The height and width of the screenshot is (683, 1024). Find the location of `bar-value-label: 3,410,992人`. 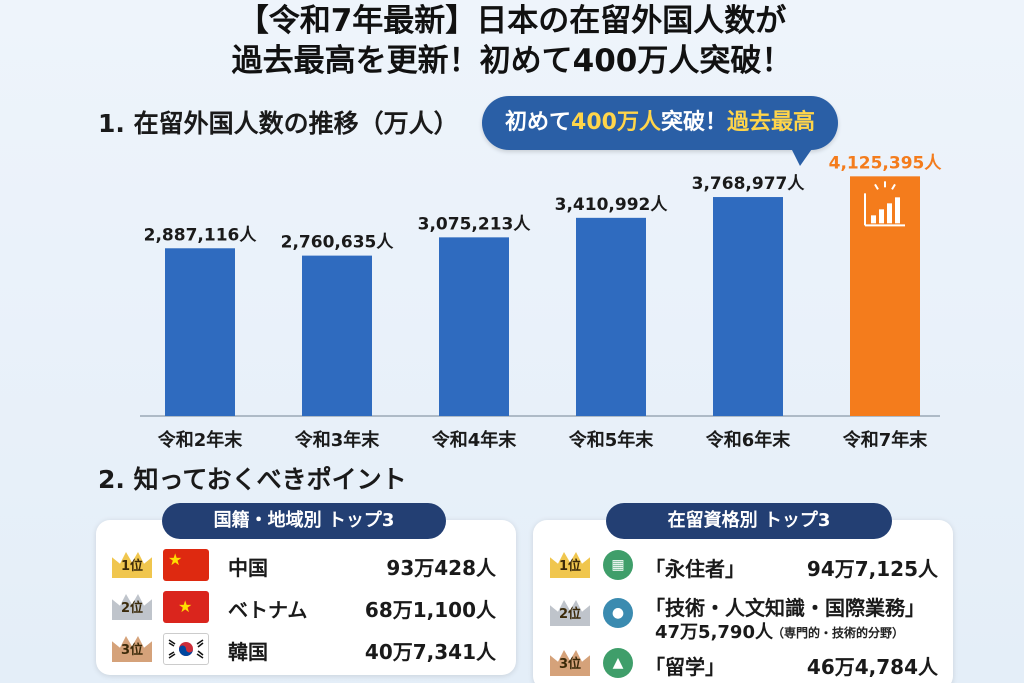

bar-value-label: 3,410,992人 is located at coordinates (612, 205).